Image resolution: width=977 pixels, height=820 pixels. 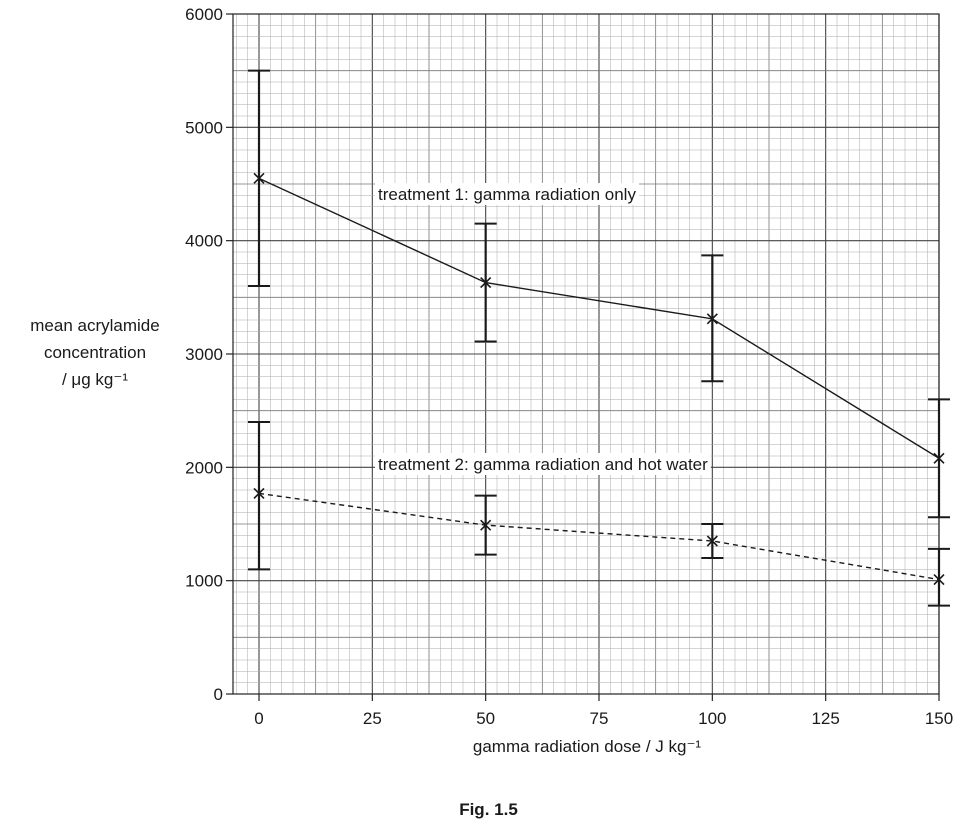 What do you see at coordinates (204, 14) in the screenshot?
I see `y-tick-label: 6000` at bounding box center [204, 14].